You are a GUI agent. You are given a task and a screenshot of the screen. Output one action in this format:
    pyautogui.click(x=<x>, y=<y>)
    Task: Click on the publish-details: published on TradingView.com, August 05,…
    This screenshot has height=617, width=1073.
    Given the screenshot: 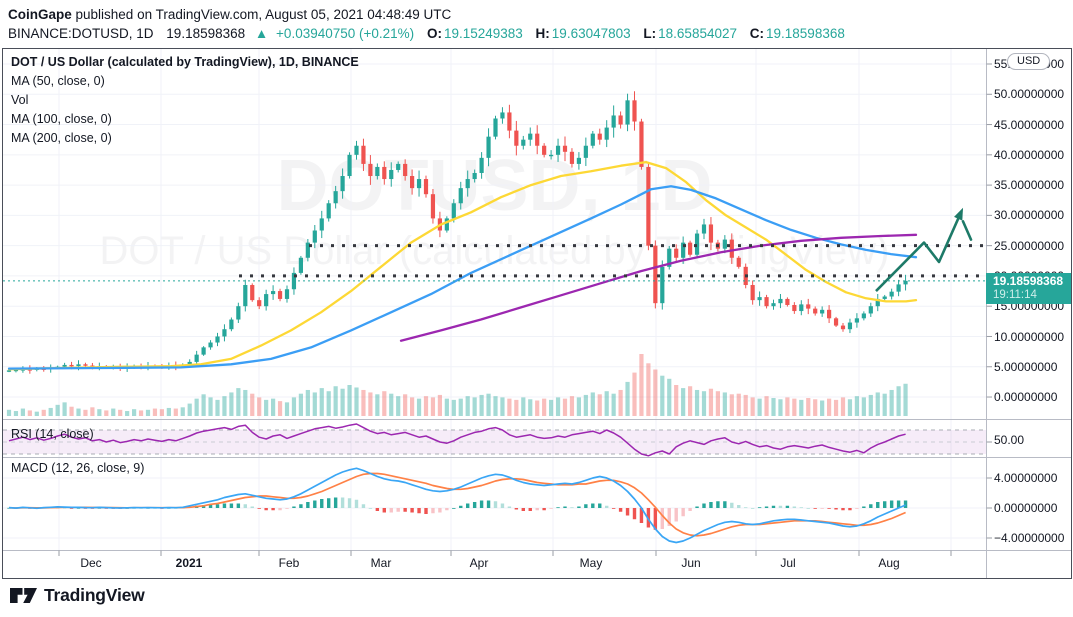 What is the action you would take?
    pyautogui.click(x=261, y=14)
    